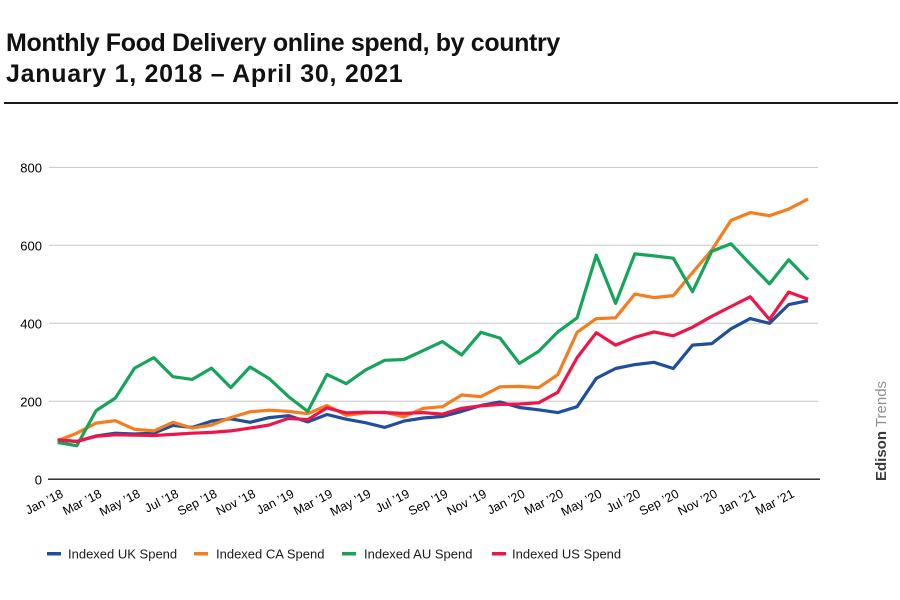 The height and width of the screenshot is (600, 900). Describe the element at coordinates (275, 502) in the screenshot. I see `svg-text: Jan ’19` at that location.